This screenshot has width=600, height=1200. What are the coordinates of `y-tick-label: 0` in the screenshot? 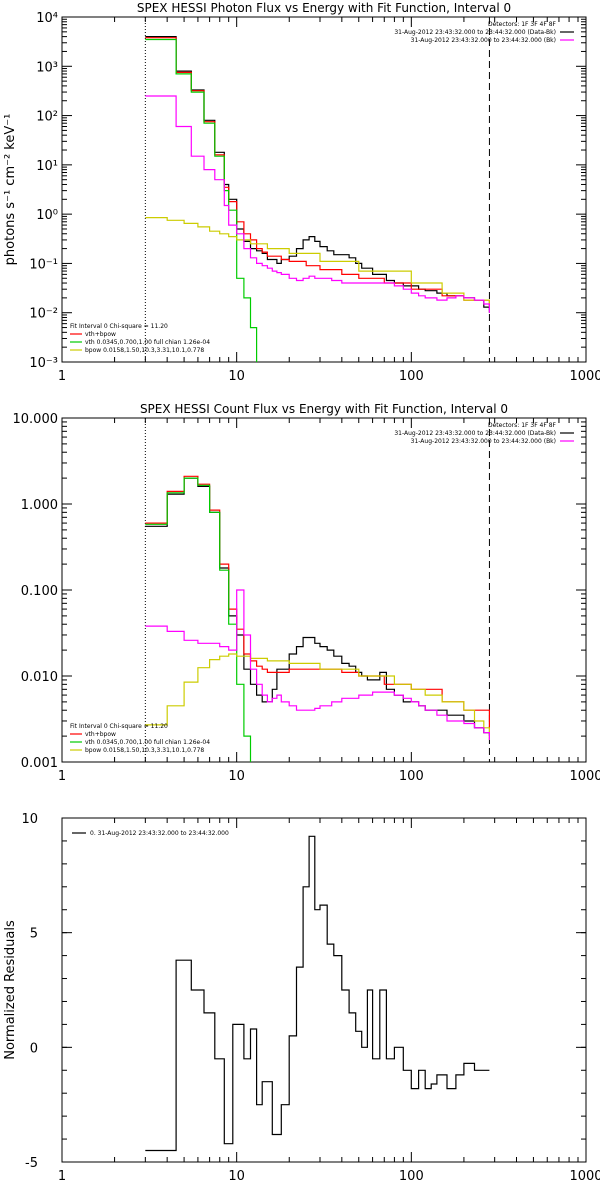 It's located at (34, 1048).